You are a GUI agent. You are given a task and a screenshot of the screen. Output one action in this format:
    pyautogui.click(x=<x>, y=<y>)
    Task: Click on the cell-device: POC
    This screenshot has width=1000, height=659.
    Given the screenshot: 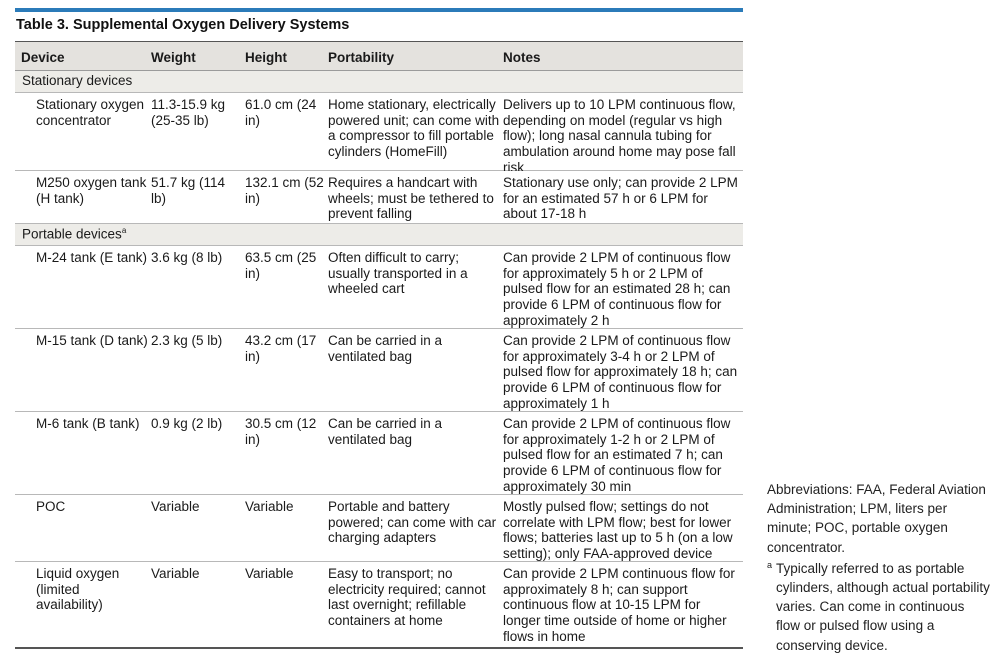 What is the action you would take?
    pyautogui.click(x=51, y=506)
    